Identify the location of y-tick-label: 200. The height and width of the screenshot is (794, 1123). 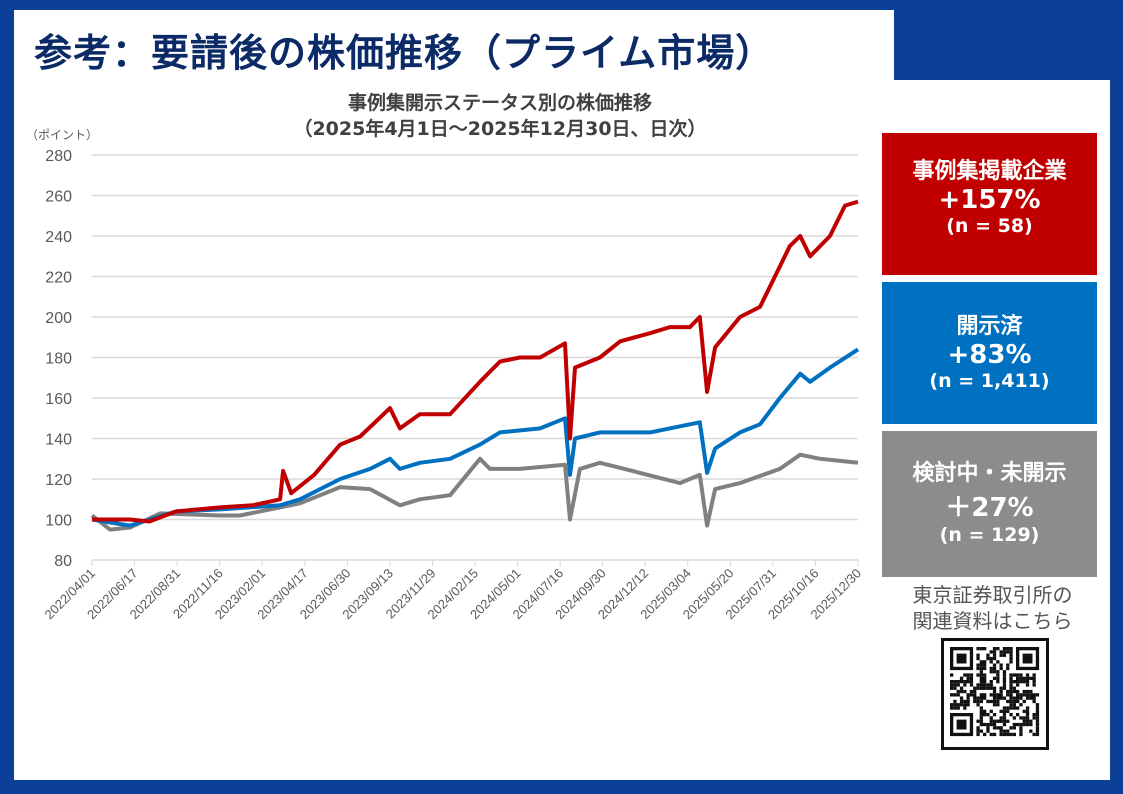
(58, 318).